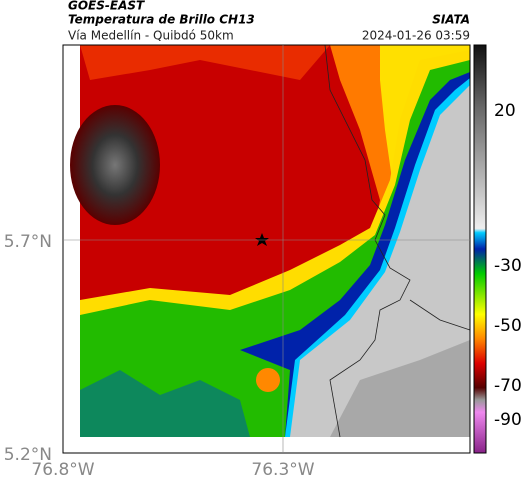 This screenshot has width=526, height=495. What do you see at coordinates (28, 455) in the screenshot?
I see `y-tick-label: 5.2°N` at bounding box center [28, 455].